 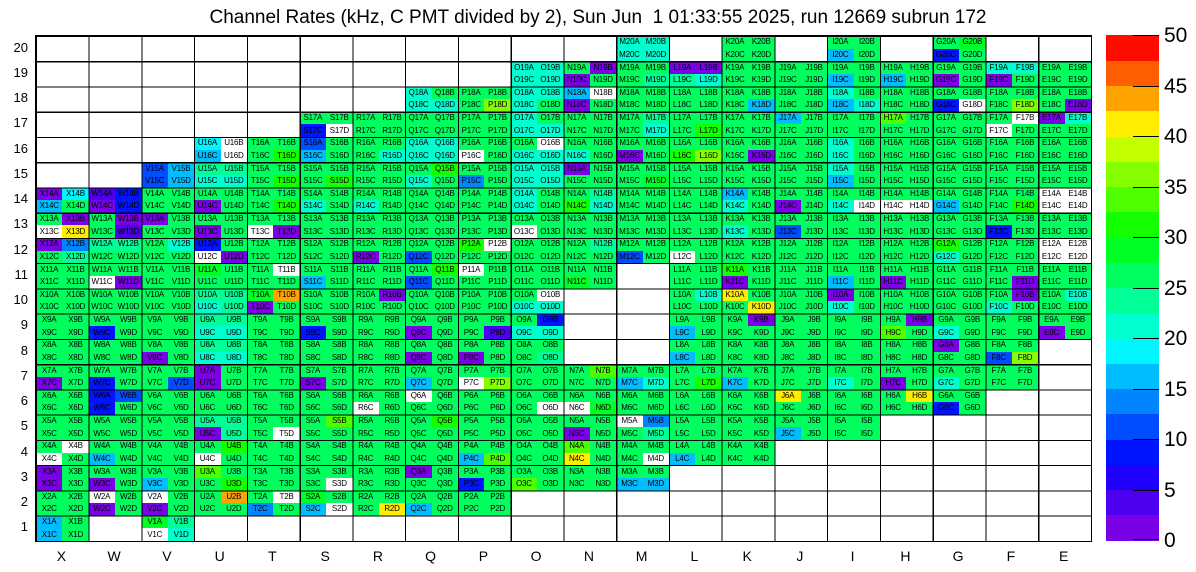 What do you see at coordinates (444, 307) in the screenshot?
I see `channel-cell: Q10D` at bounding box center [444, 307].